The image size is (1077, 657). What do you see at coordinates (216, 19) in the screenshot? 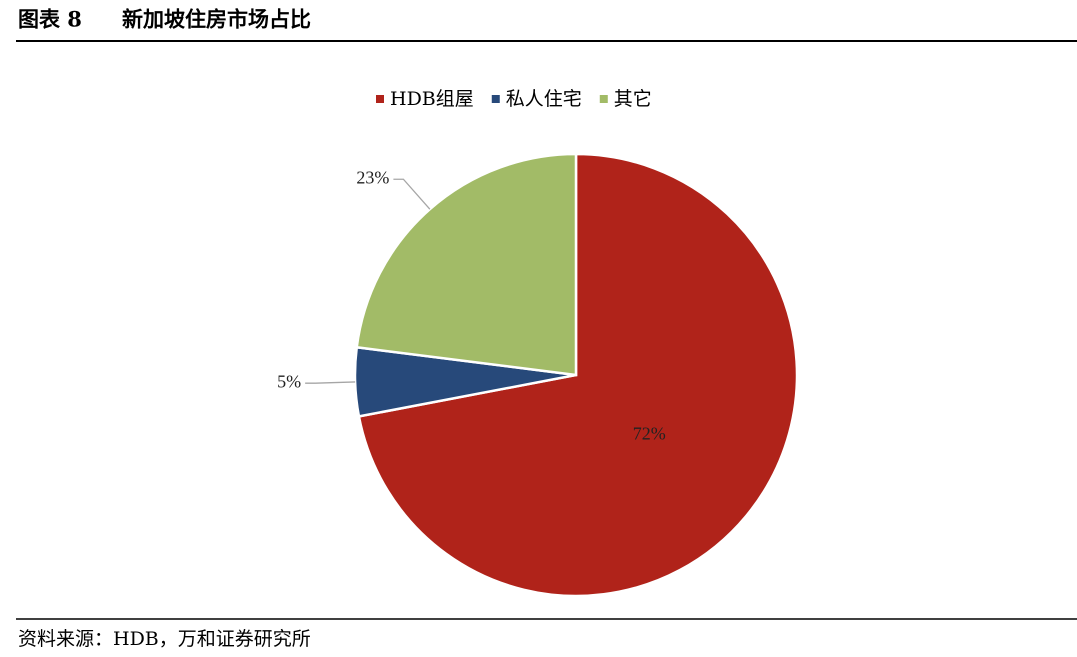
I see `chart-title: 新加坡住房市场占比` at bounding box center [216, 19].